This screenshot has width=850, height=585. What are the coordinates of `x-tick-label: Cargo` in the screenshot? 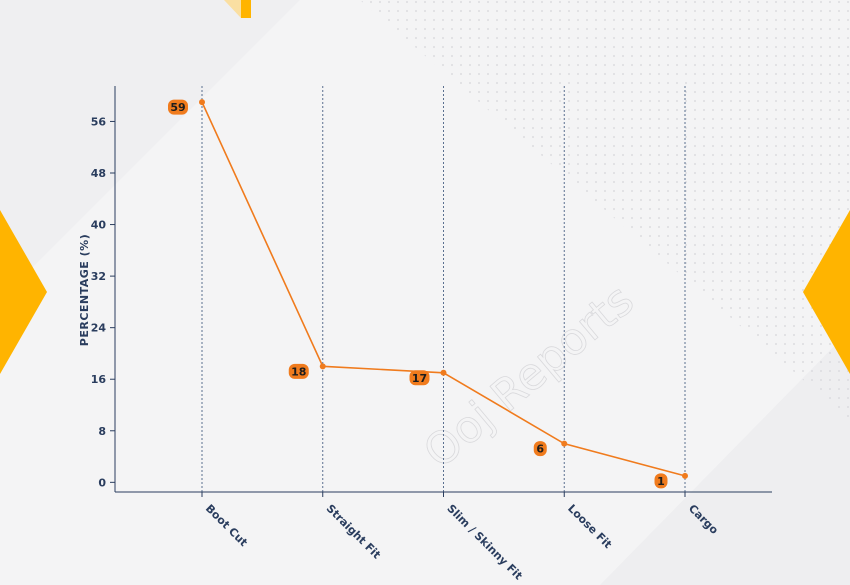 It's located at (703, 519).